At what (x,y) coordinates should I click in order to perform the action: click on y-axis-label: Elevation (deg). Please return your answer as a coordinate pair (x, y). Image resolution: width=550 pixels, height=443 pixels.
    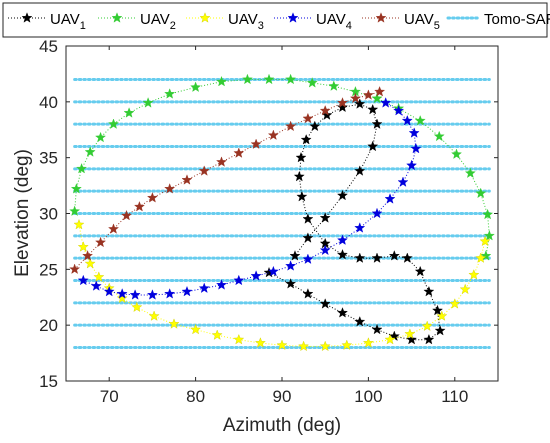
    Looking at the image, I should click on (22, 213).